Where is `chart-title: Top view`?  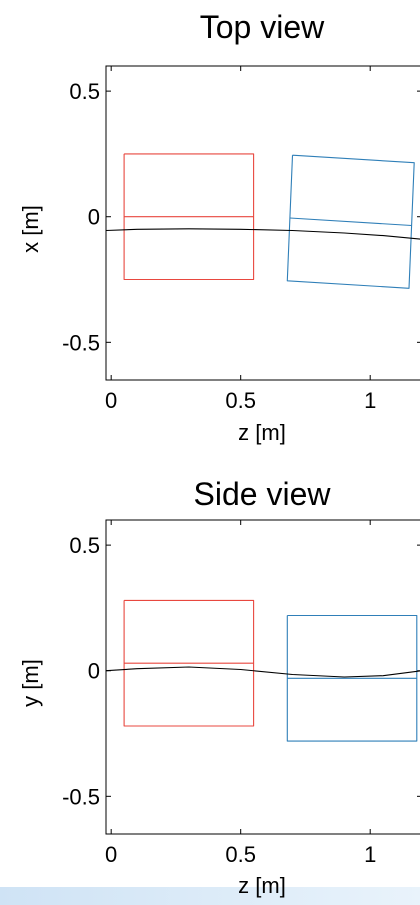
chart-title: Top view is located at coordinates (262, 27).